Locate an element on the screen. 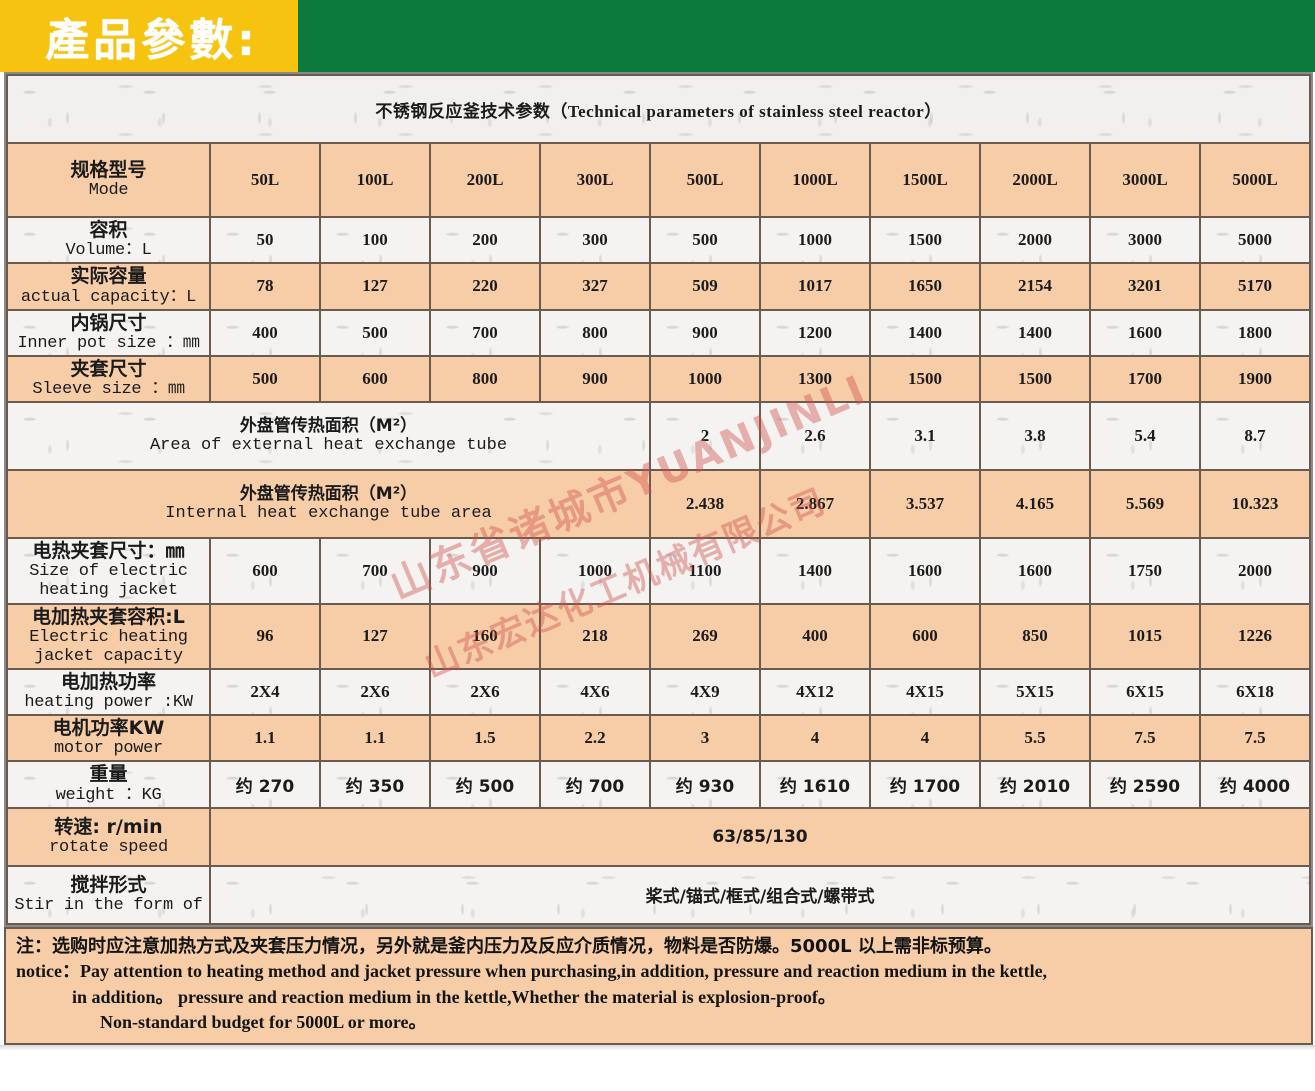  cell-2-0: 400 is located at coordinates (265, 332).